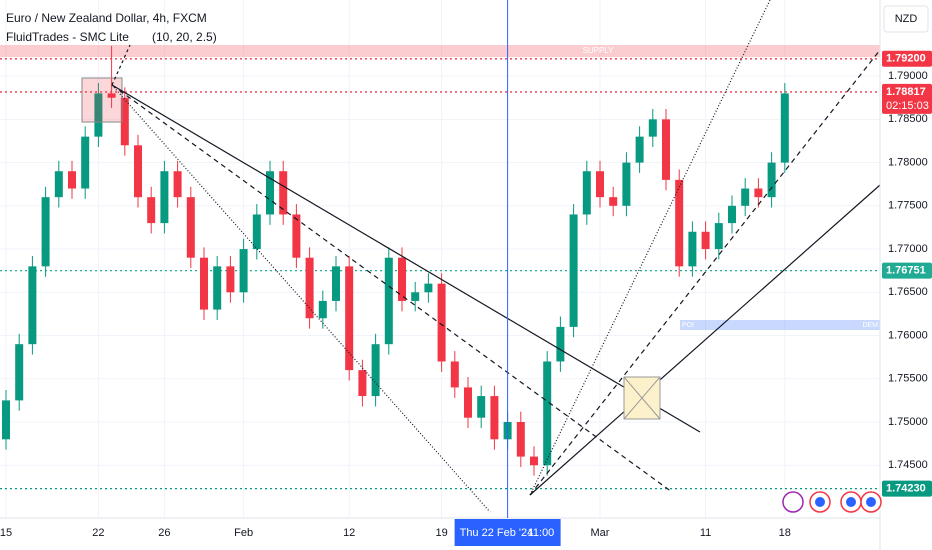  What do you see at coordinates (441, 533) in the screenshot?
I see `x-tick-label: 19` at bounding box center [441, 533].